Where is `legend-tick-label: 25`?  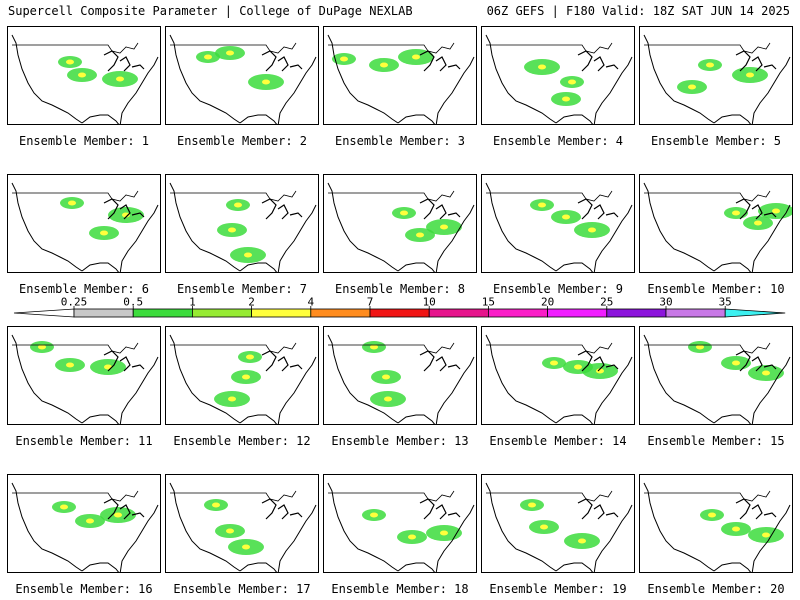 legend-tick-label: 25 is located at coordinates (606, 303).